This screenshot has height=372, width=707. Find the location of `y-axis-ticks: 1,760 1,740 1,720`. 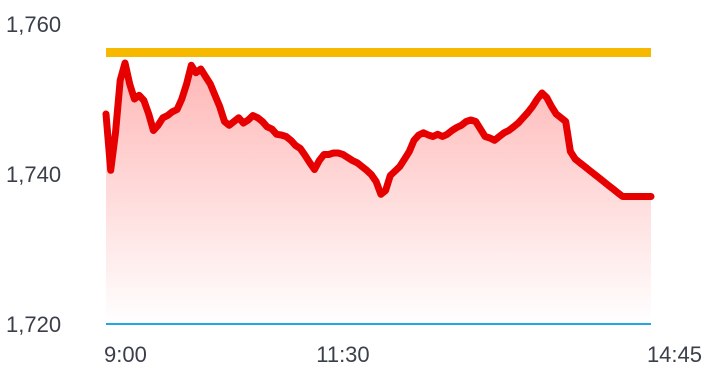

y-axis-ticks: 1,760 1,740 1,720 is located at coordinates (33, 174).